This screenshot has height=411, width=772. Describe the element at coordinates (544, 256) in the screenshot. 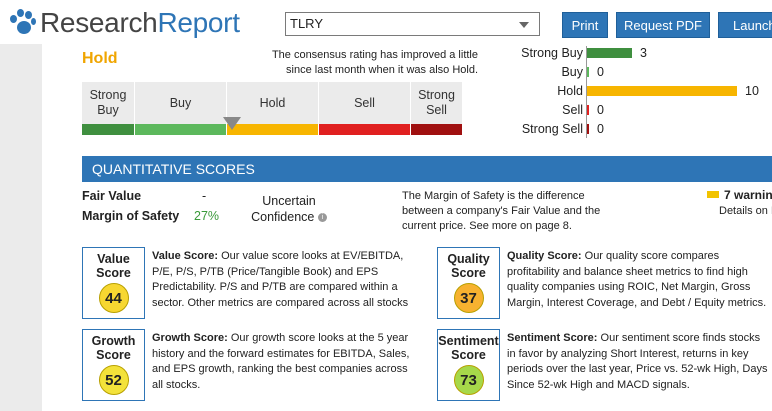

I see `quality-score-heading: Quality Score:` at that location.